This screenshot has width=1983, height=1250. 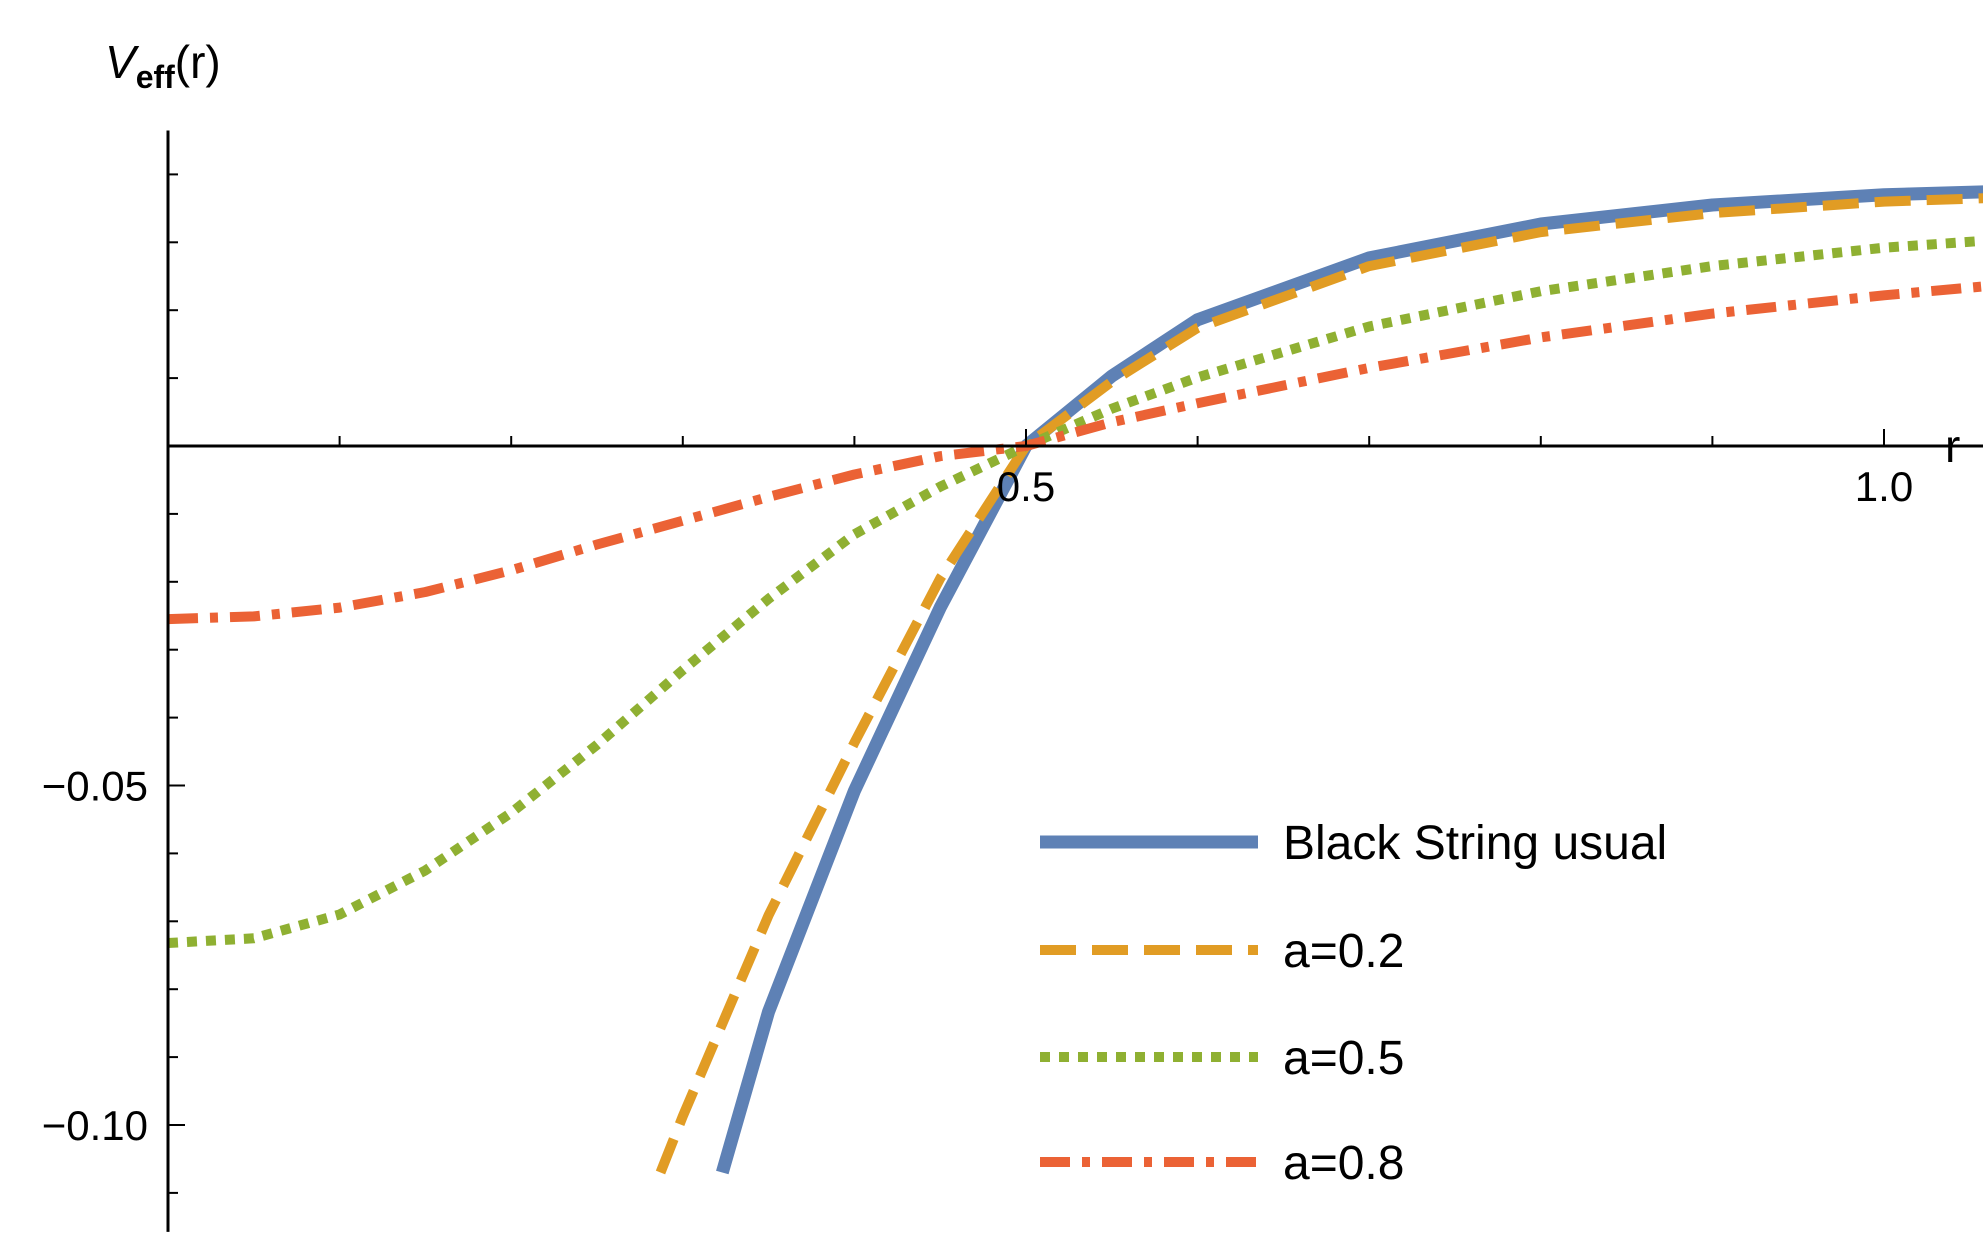 I want to click on x-tick-label: 0.5, so click(x=1026, y=486).